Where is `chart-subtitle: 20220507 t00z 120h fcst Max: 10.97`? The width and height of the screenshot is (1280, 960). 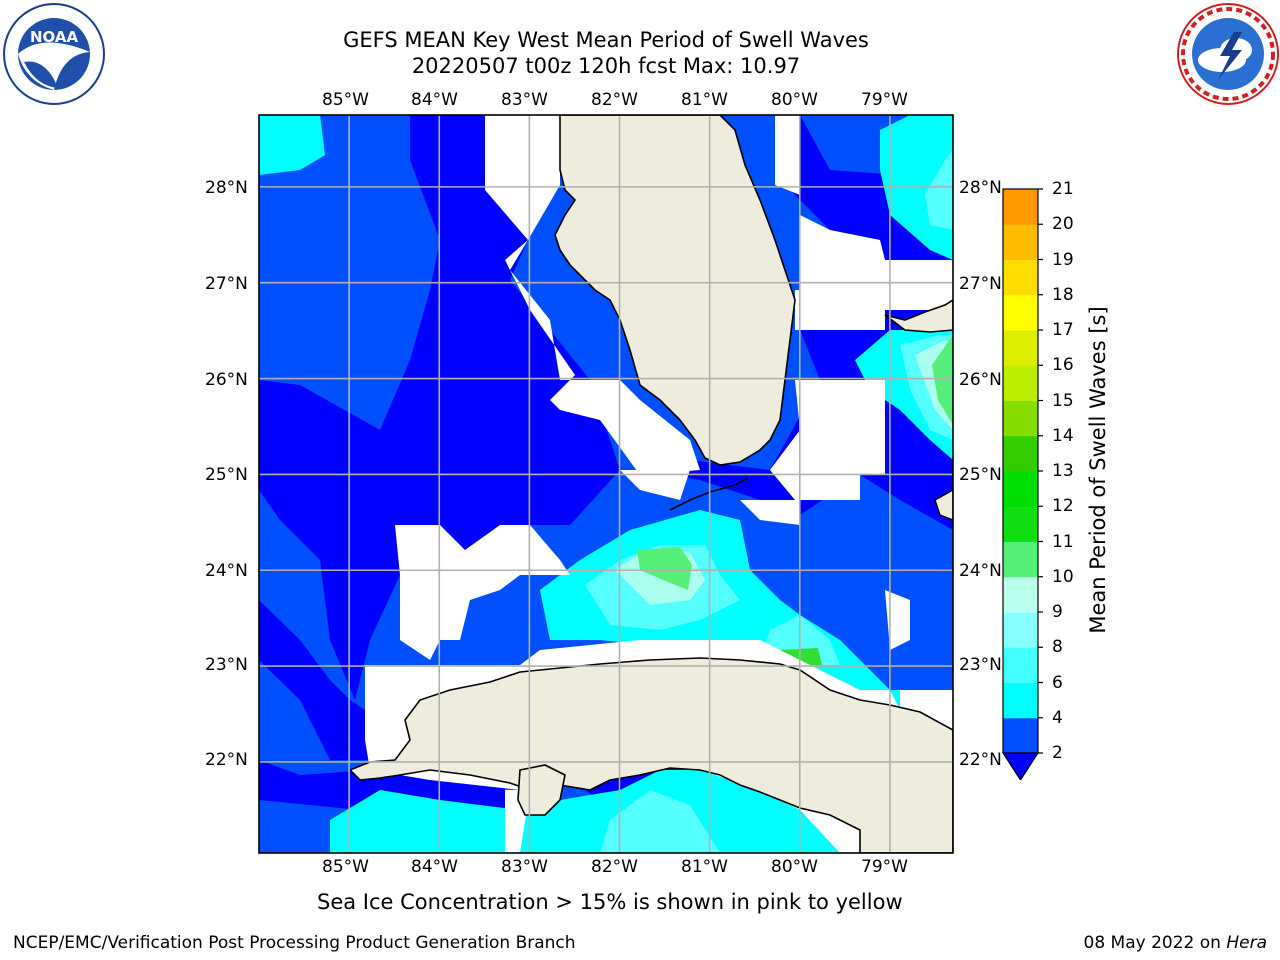
chart-subtitle: 20220507 t00z 120h fcst Max: 10.97 is located at coordinates (606, 66).